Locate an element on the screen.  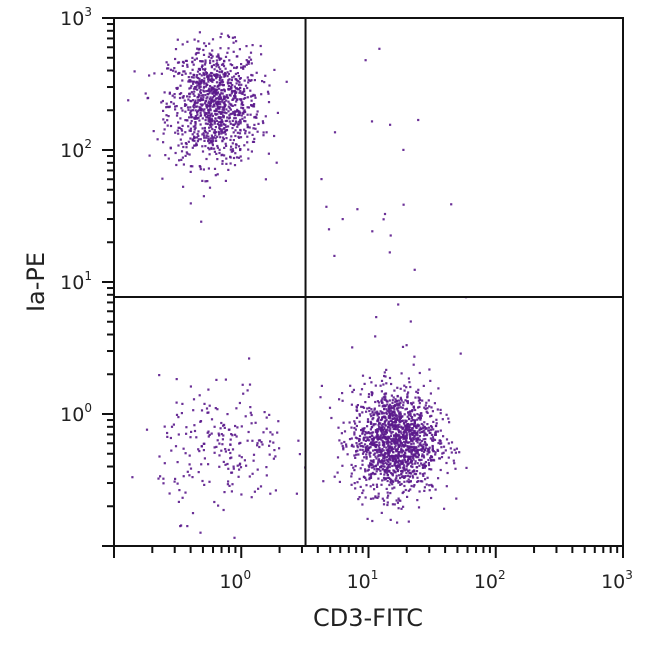
x-tick-label: 10⁰ is located at coordinates (235, 580).